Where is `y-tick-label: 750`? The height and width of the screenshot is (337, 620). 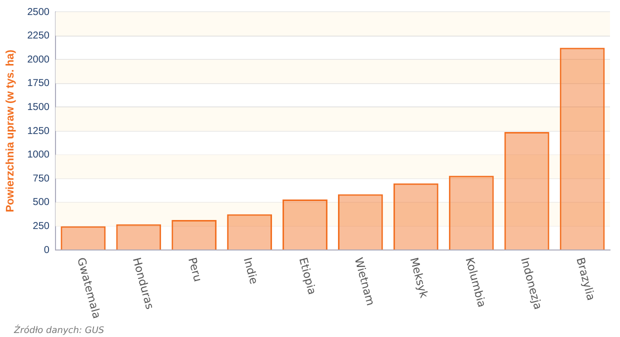 y-tick-label: 750 is located at coordinates (41, 178).